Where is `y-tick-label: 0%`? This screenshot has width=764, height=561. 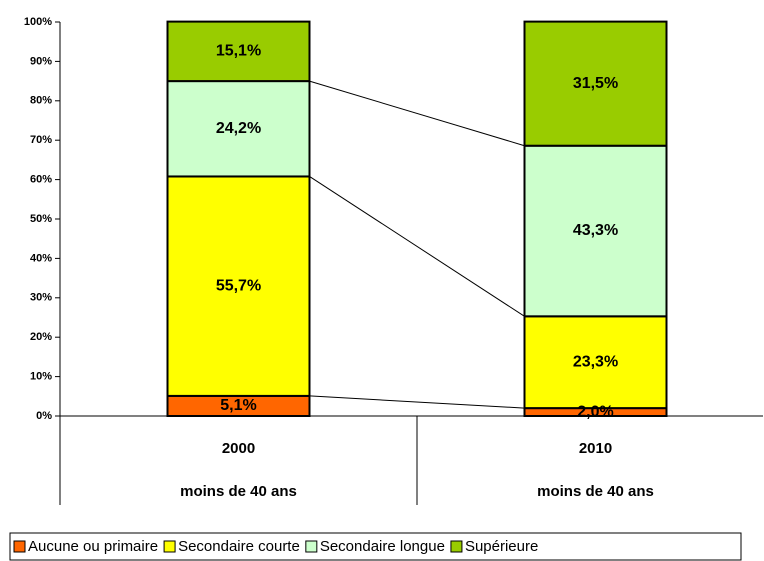 y-tick-label: 0% is located at coordinates (44, 416).